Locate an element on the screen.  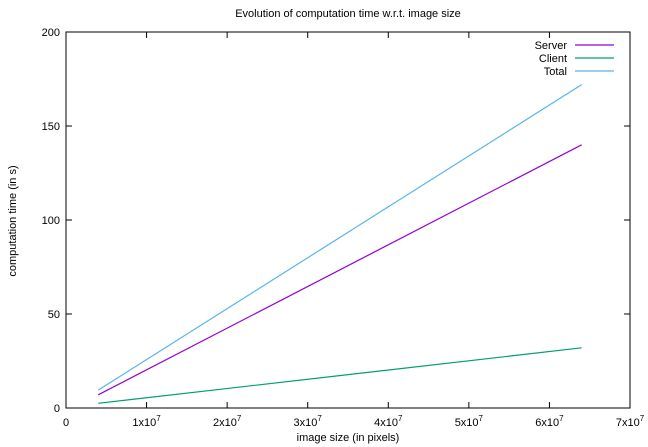
x-tick-label: 0 is located at coordinates (66, 423).